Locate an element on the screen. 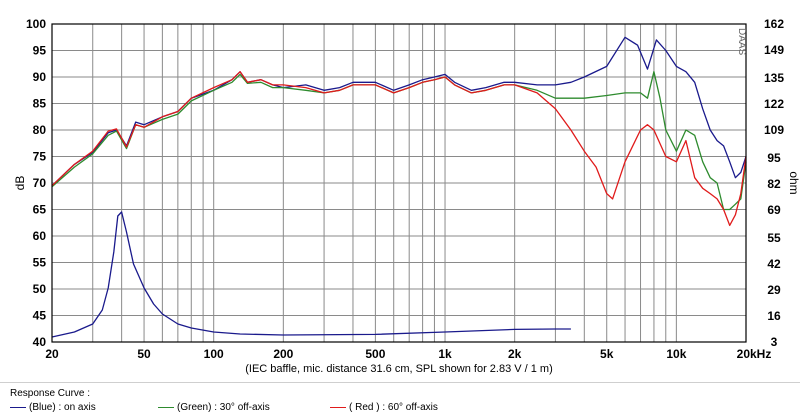 The image size is (800, 416). y-tick-label-left: 75 is located at coordinates (40, 157).